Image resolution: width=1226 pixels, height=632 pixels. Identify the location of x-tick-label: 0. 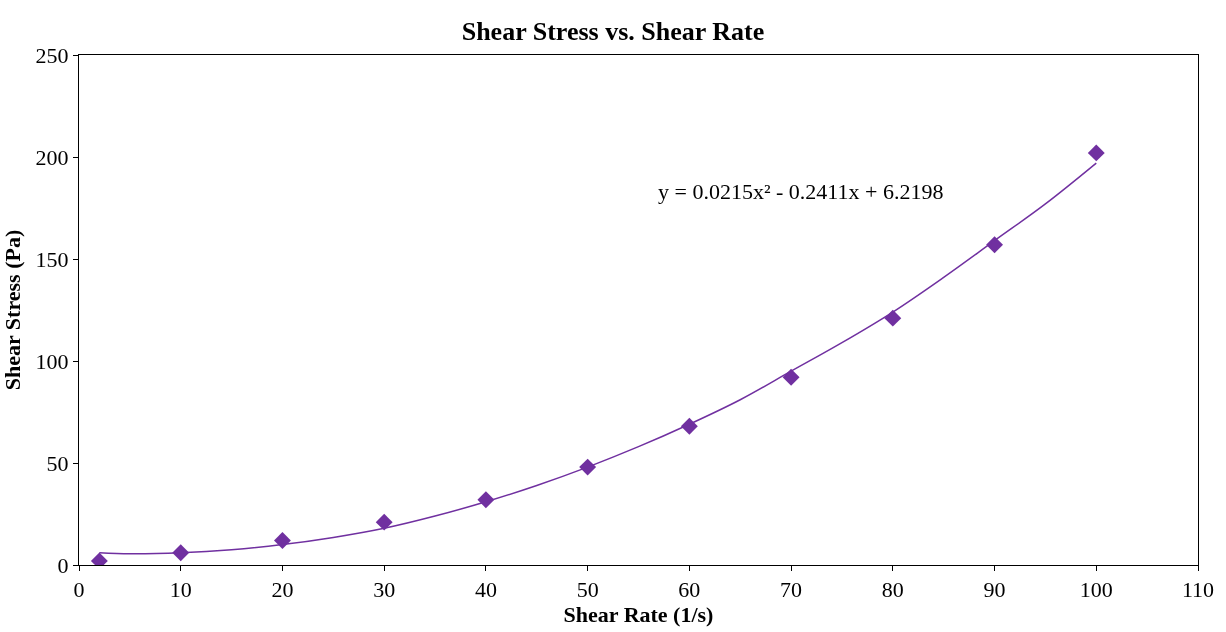
(79, 590).